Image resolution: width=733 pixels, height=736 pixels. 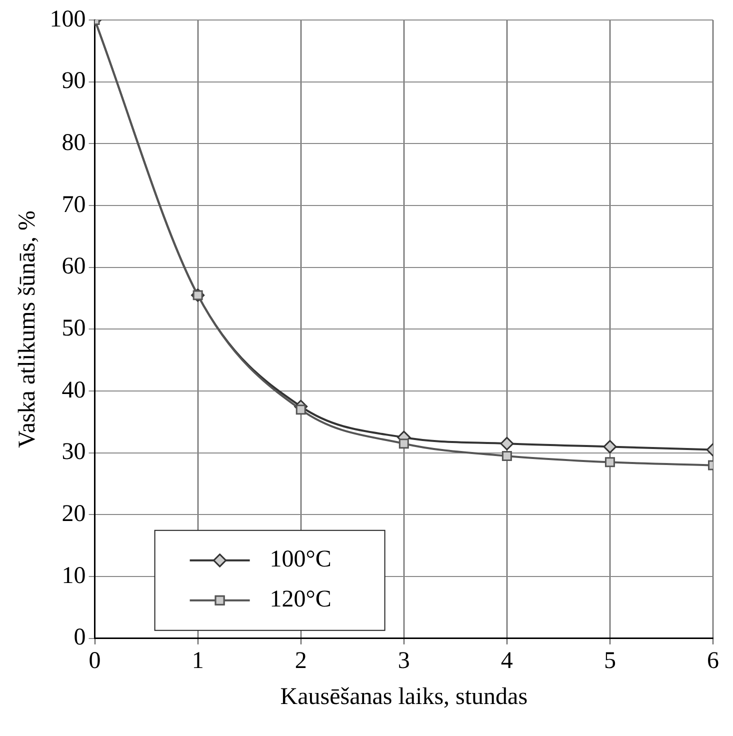 I want to click on x-tick-label: 4, so click(x=506, y=661).